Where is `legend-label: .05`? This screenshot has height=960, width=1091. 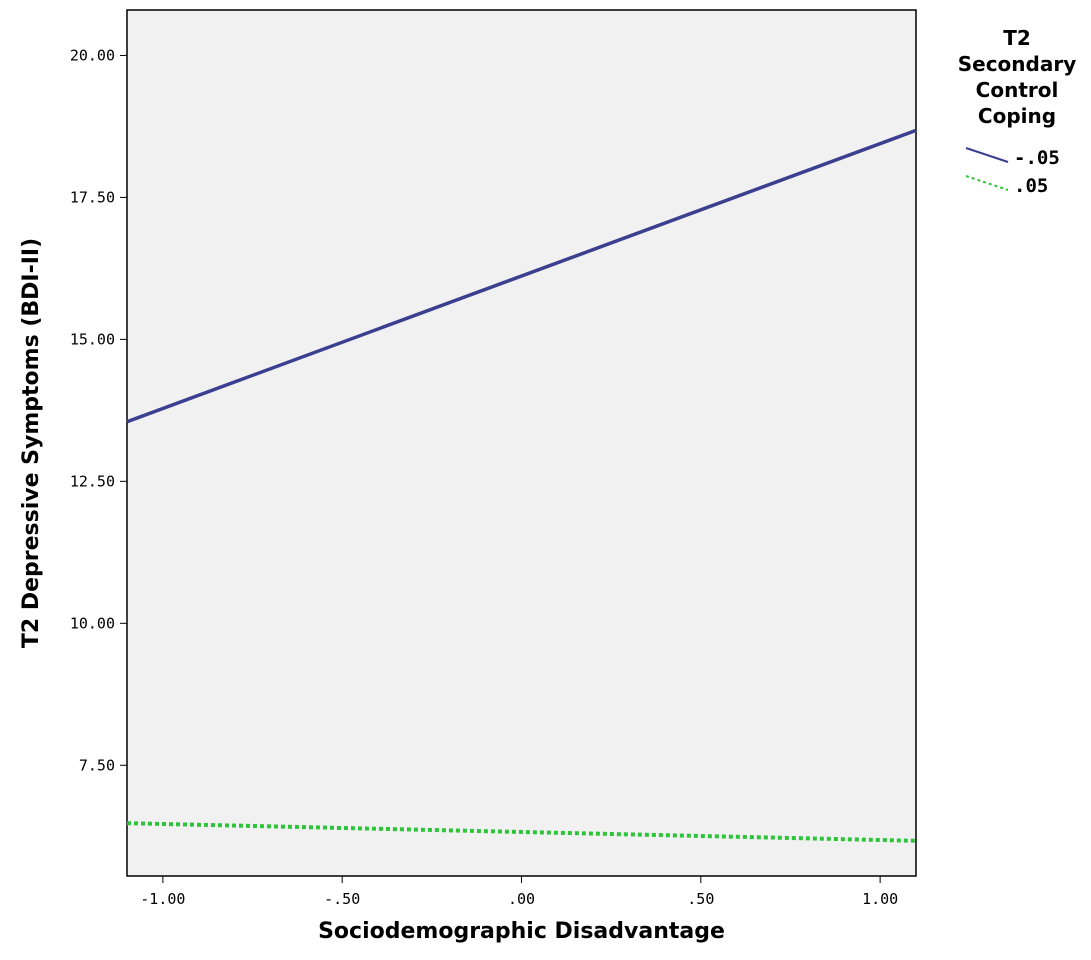
legend-label: .05 is located at coordinates (1031, 186).